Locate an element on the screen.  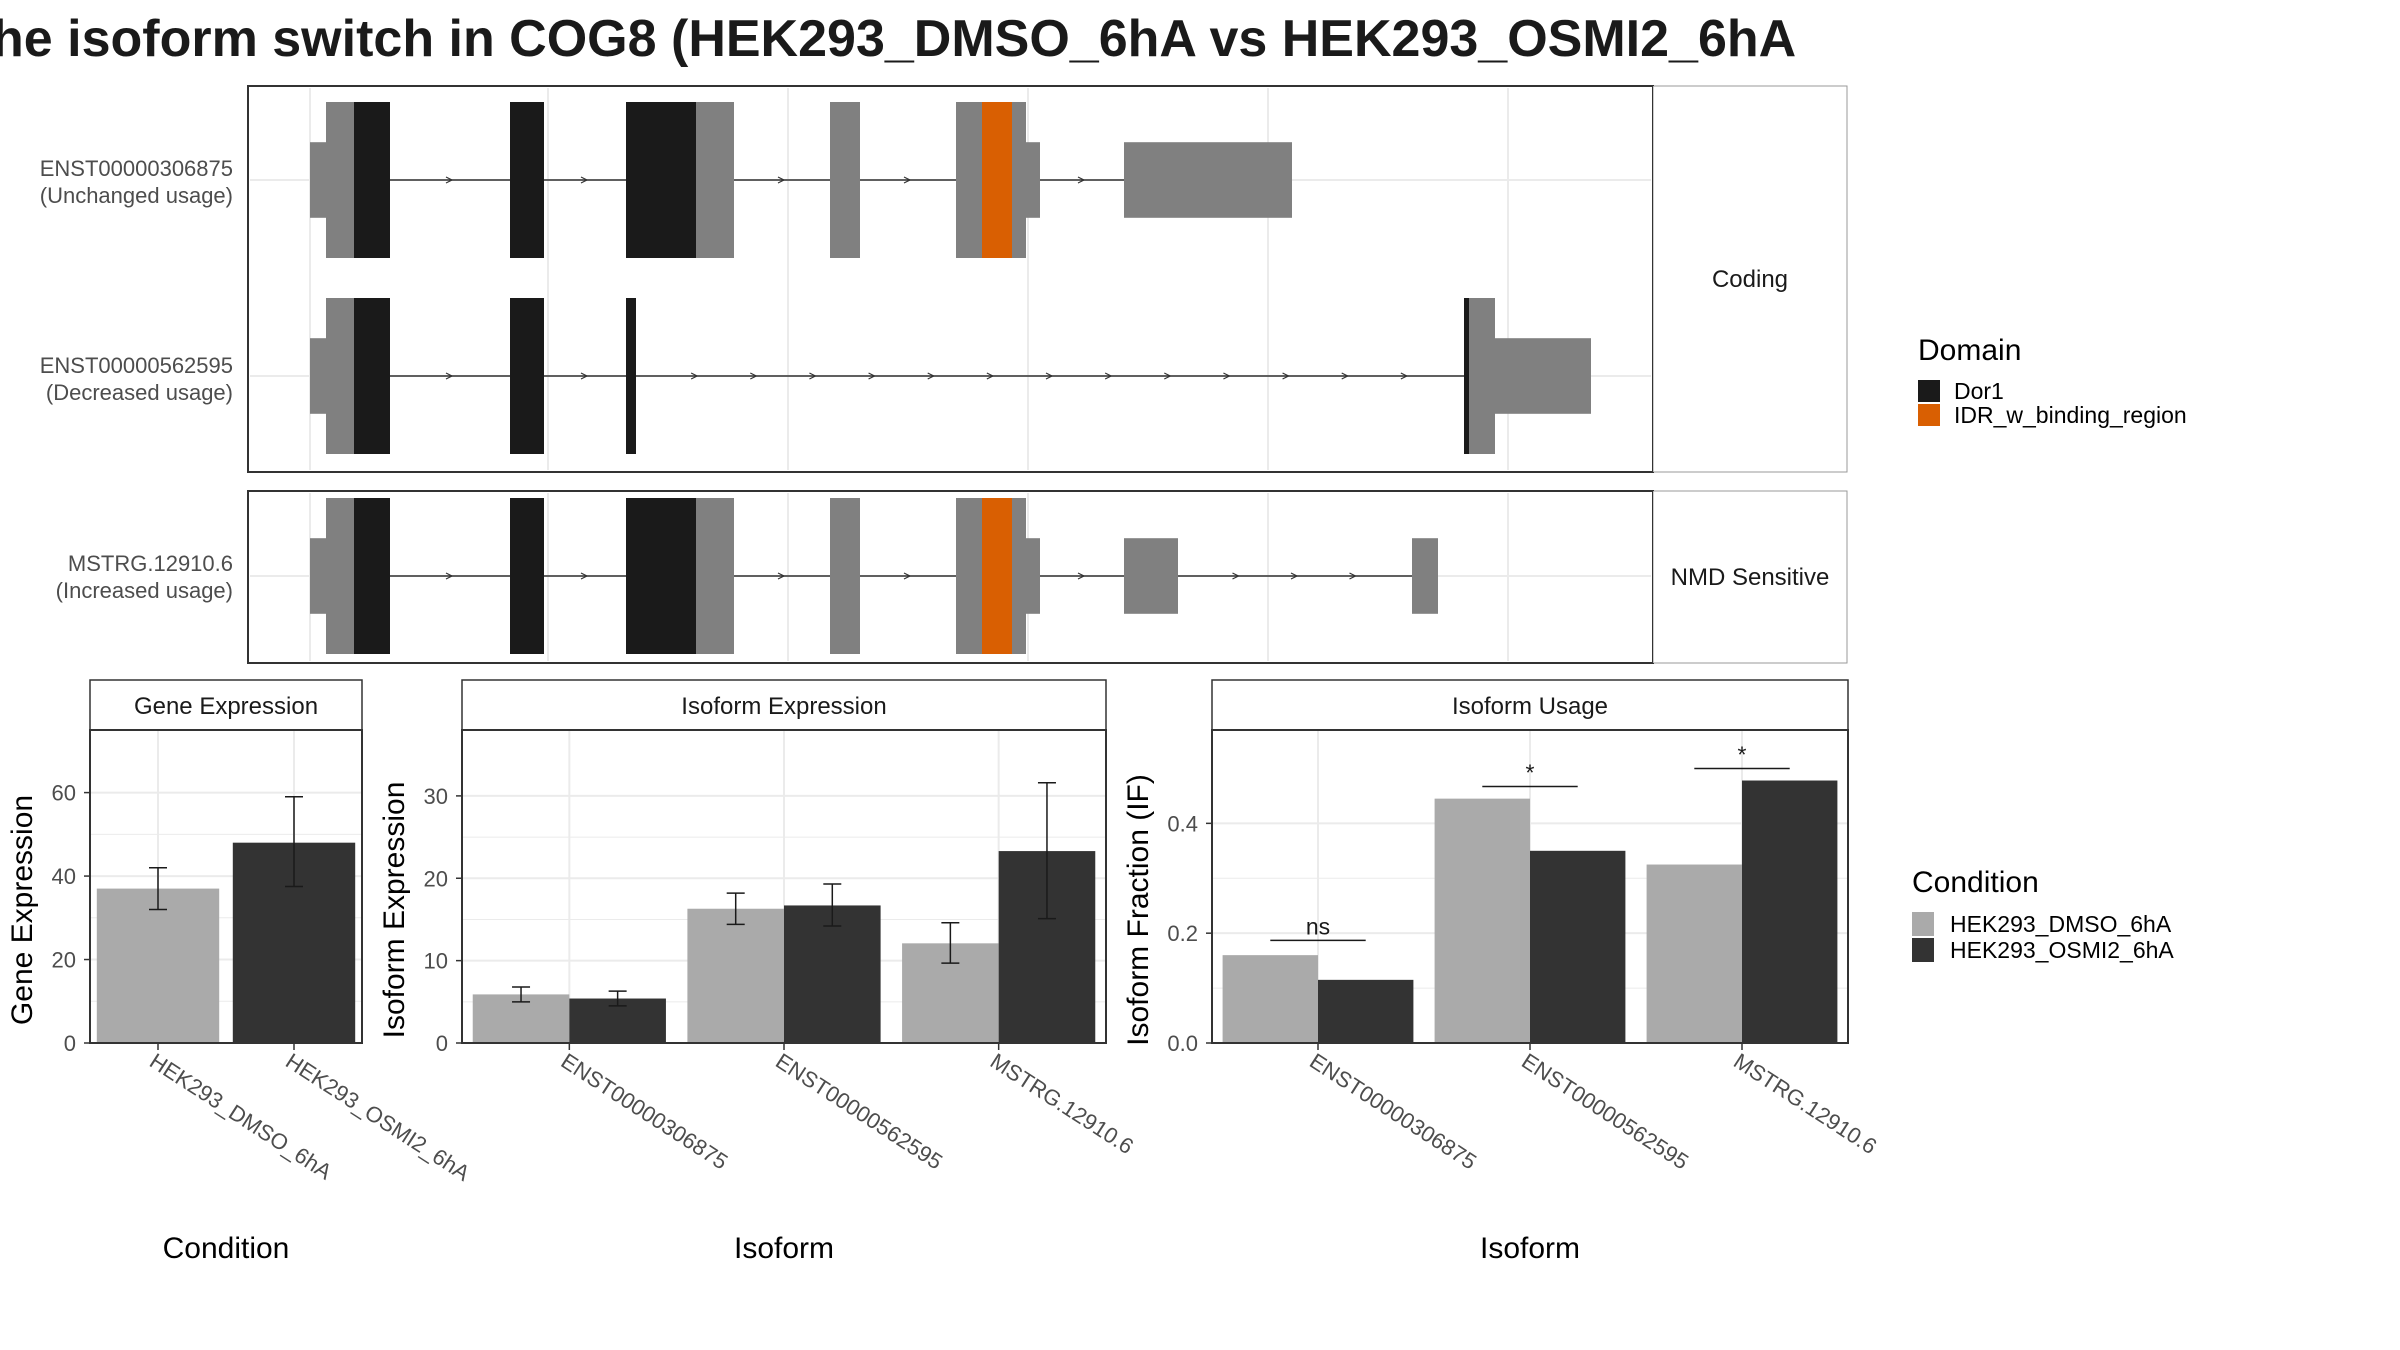
isoform-expression-strip-label: Isoform Expression is located at coordinates (783, 706).